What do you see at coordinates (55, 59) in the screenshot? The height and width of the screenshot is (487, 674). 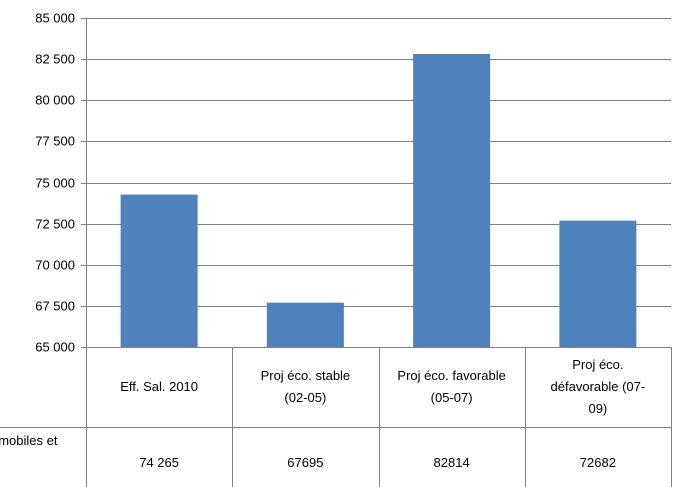 I see `y-tick-label: 82 500` at bounding box center [55, 59].